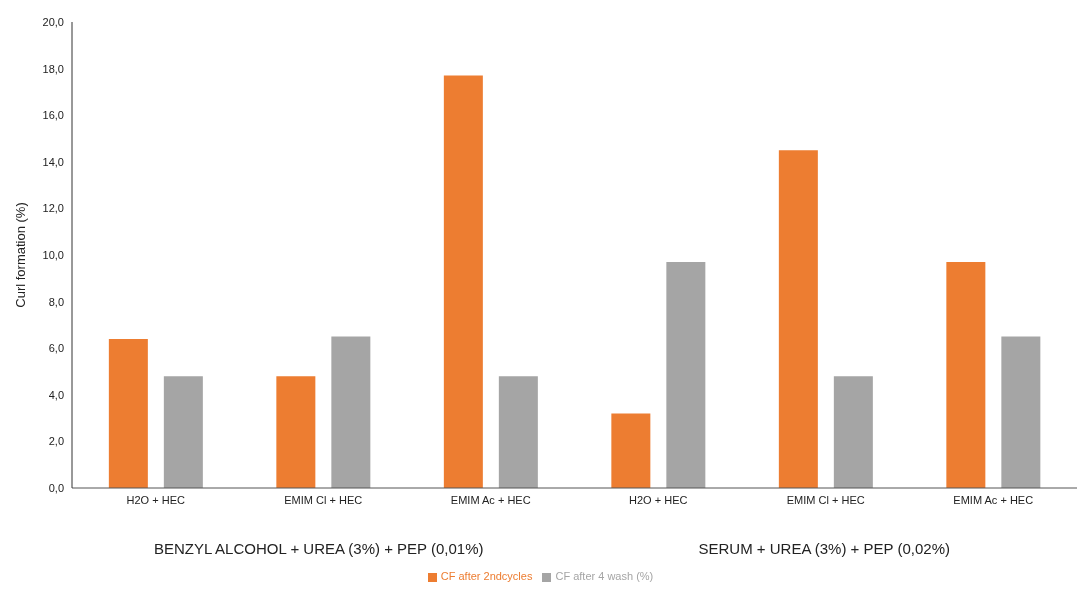  Describe the element at coordinates (486, 576) in the screenshot. I see `legend-label: CF after 2ndcycles` at that location.